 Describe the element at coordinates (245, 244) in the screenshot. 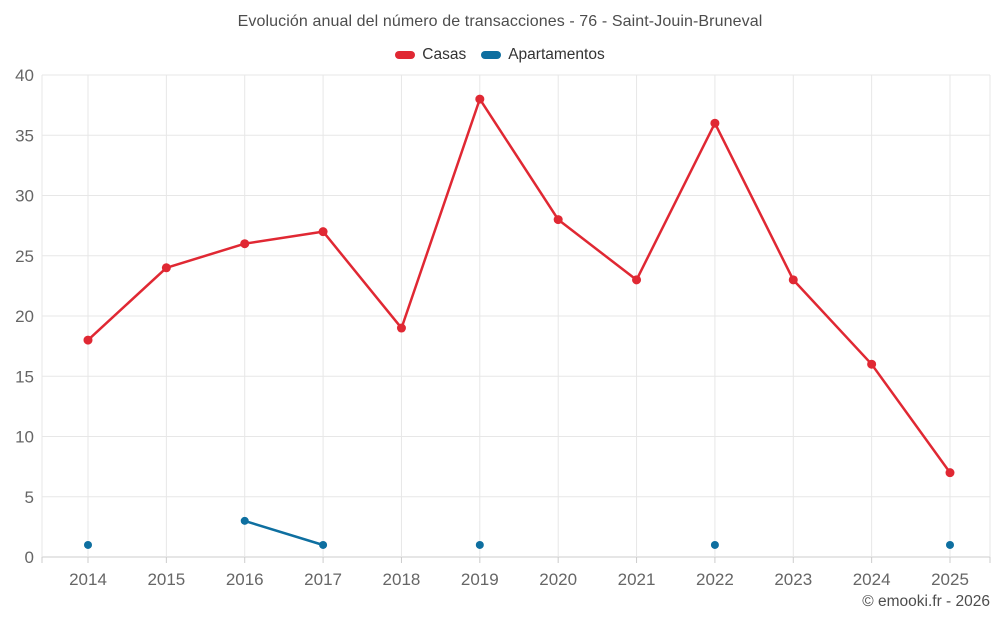

I see `data-point-casas-2016` at that location.